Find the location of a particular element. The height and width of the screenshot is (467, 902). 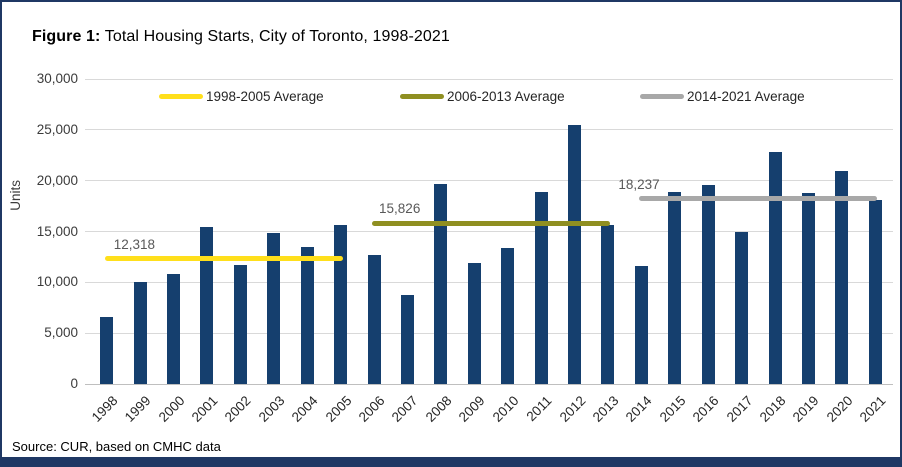

bottom-accent-bar is located at coordinates (451, 461).